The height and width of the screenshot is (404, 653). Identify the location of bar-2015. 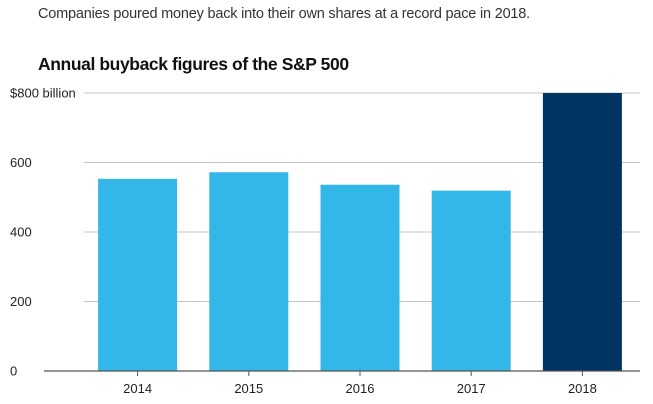
(249, 271).